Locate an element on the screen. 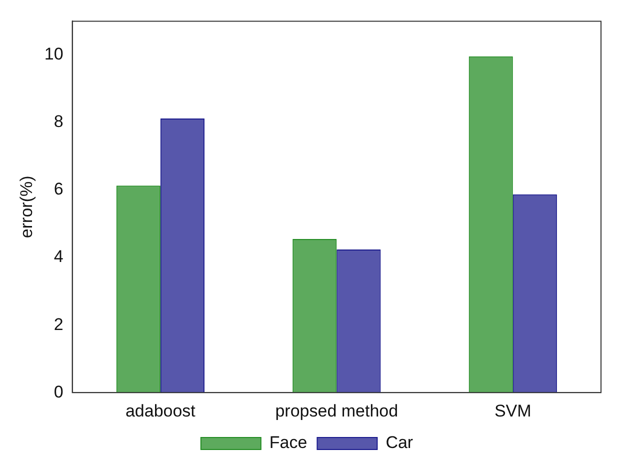  x-tick-label: SVM is located at coordinates (513, 410).